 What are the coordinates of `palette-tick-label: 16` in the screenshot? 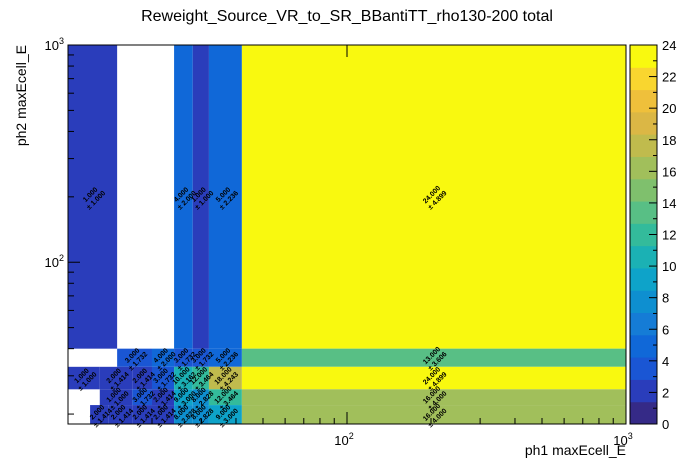 It's located at (669, 171).